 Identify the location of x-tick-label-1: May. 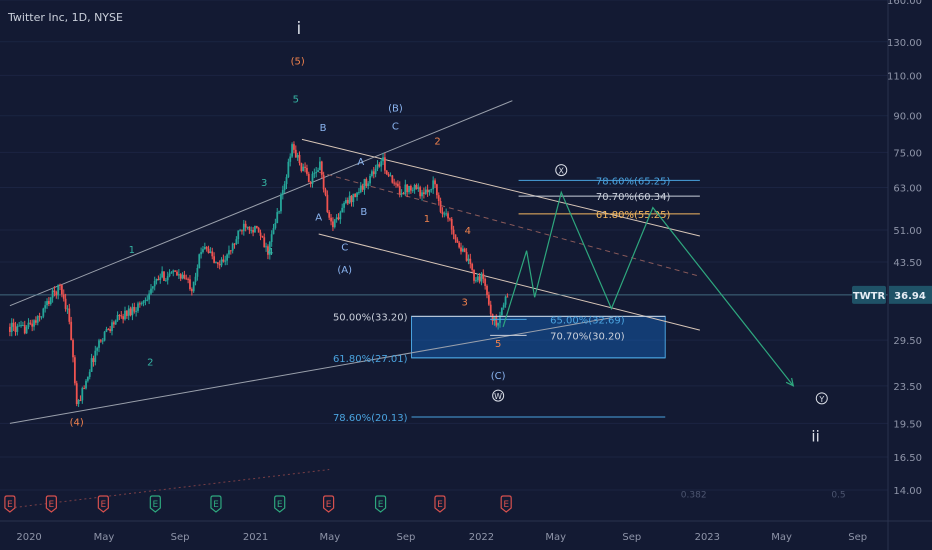
(104, 537).